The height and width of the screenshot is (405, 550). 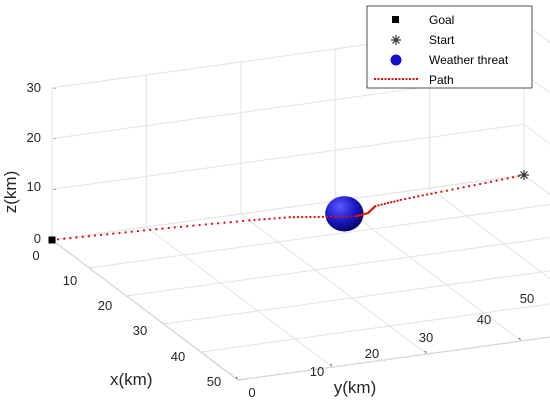 What do you see at coordinates (441, 80) in the screenshot?
I see `legend-path-label: Path` at bounding box center [441, 80].